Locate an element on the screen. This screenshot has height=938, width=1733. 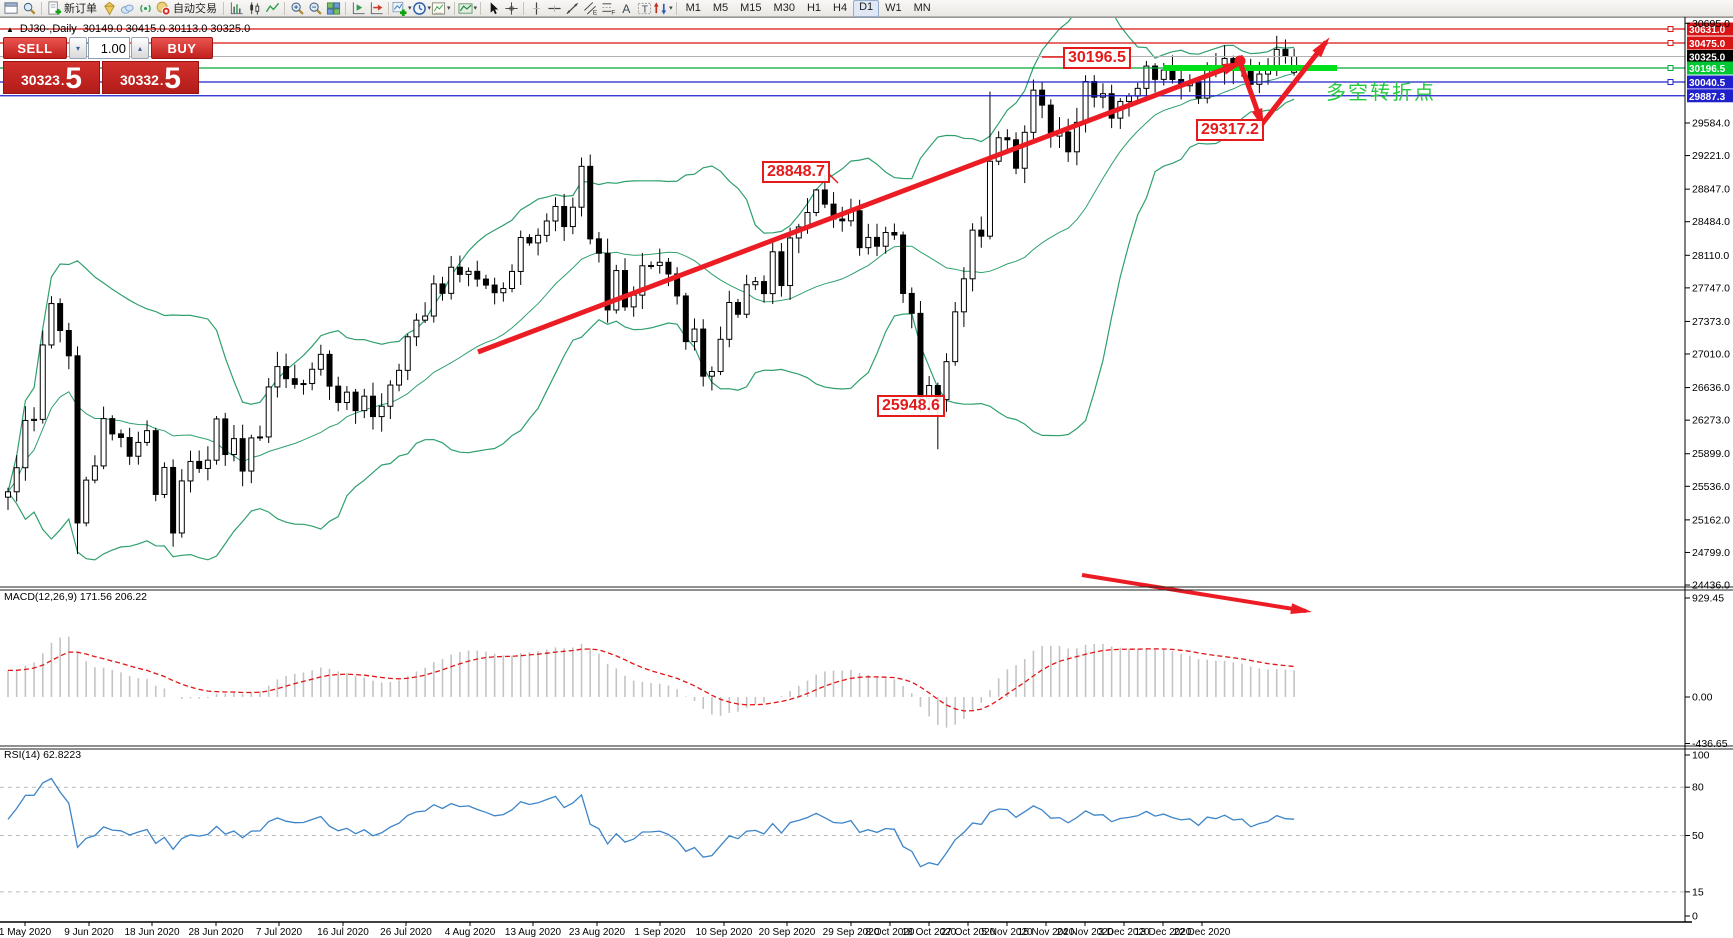
timeframe-M5: M5 is located at coordinates (720, 7).